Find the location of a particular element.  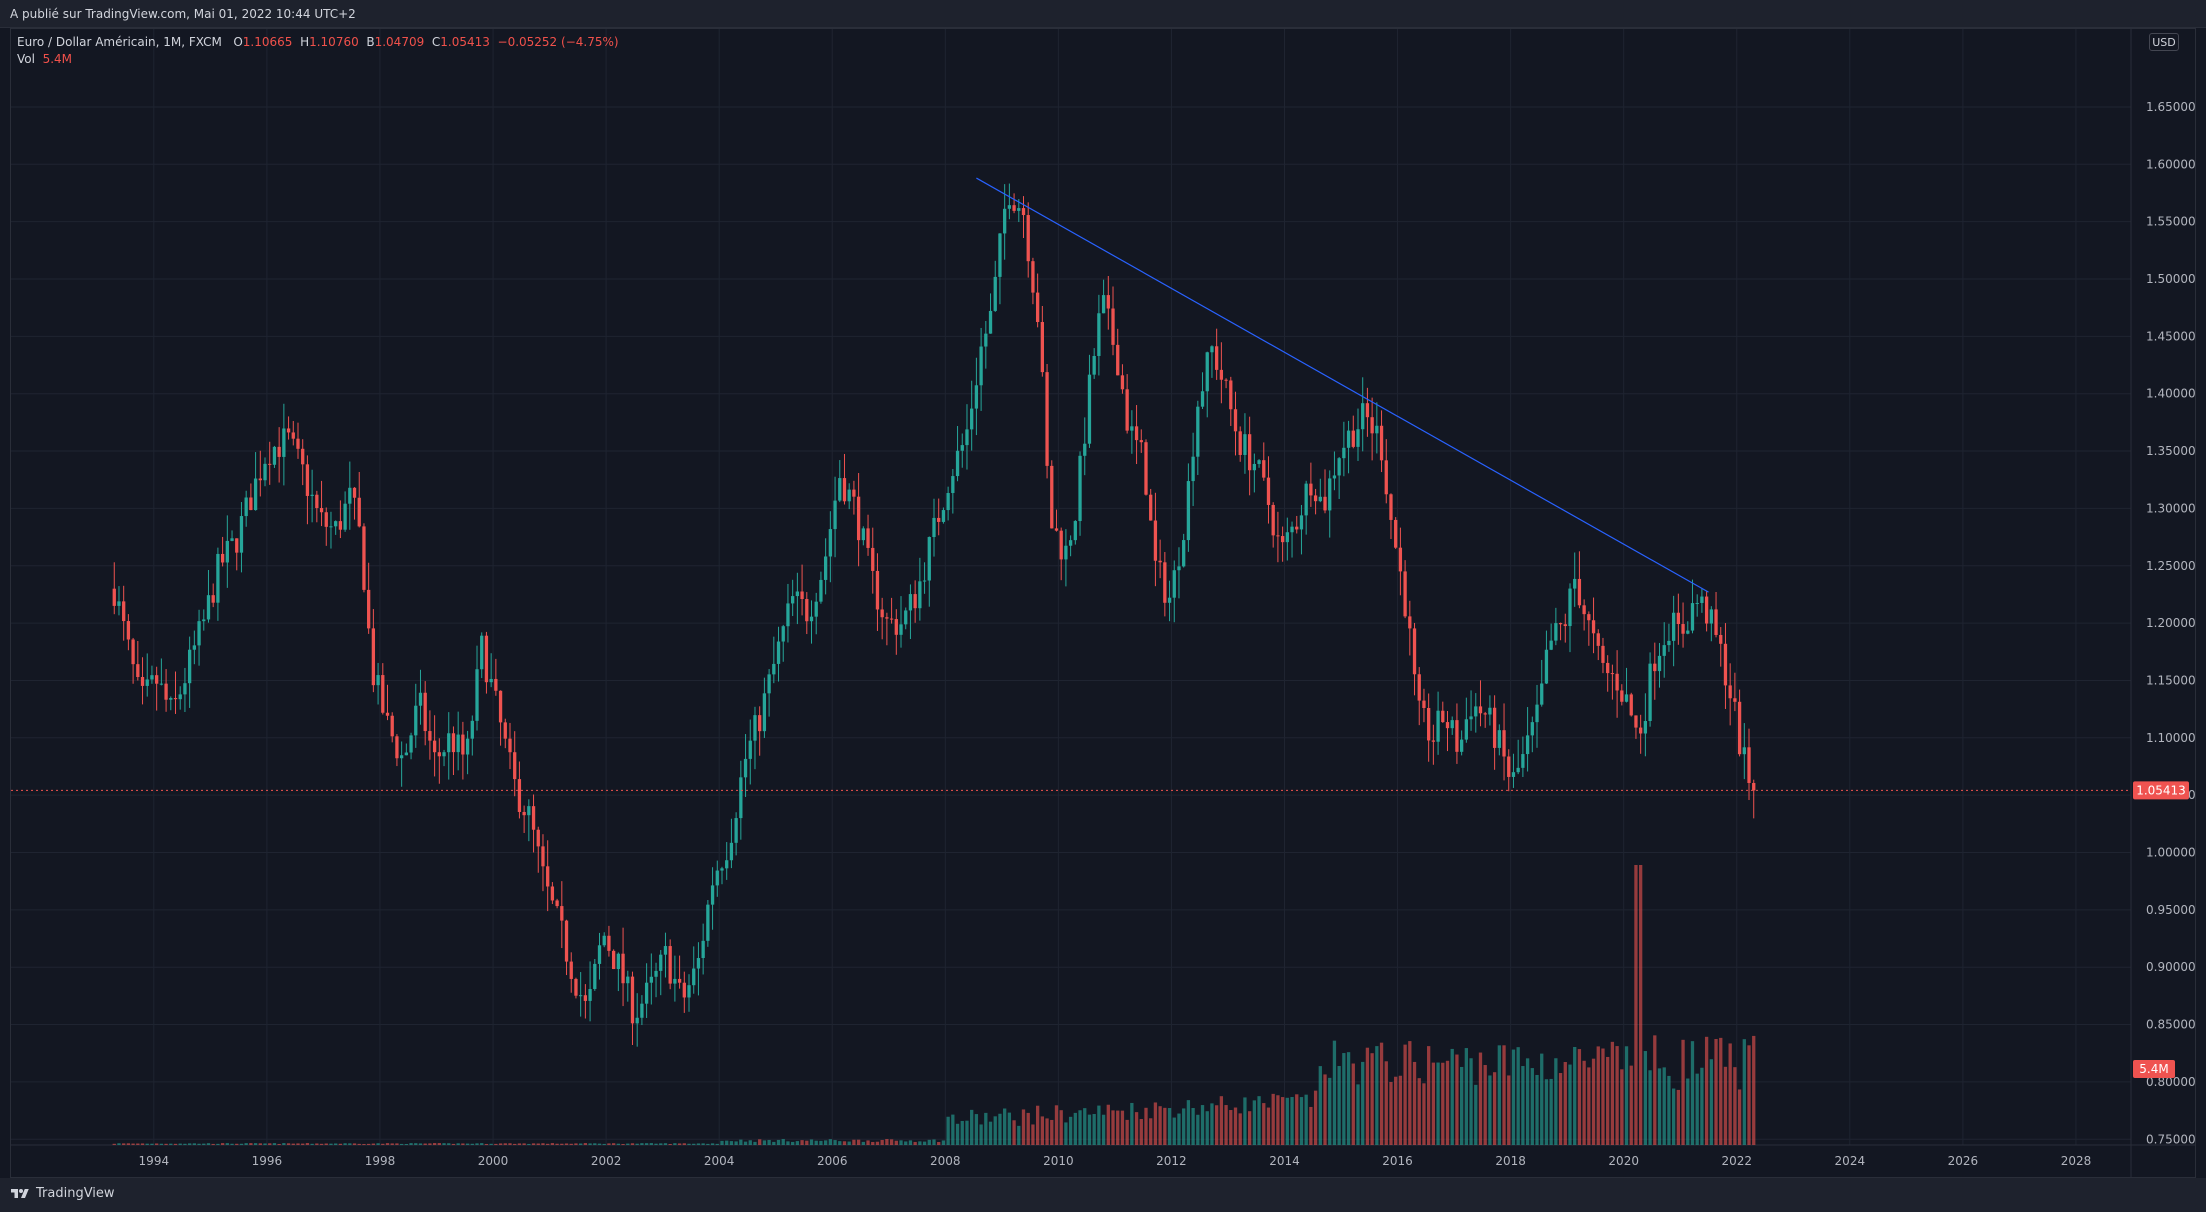

currency-badge: USD is located at coordinates (2164, 42).